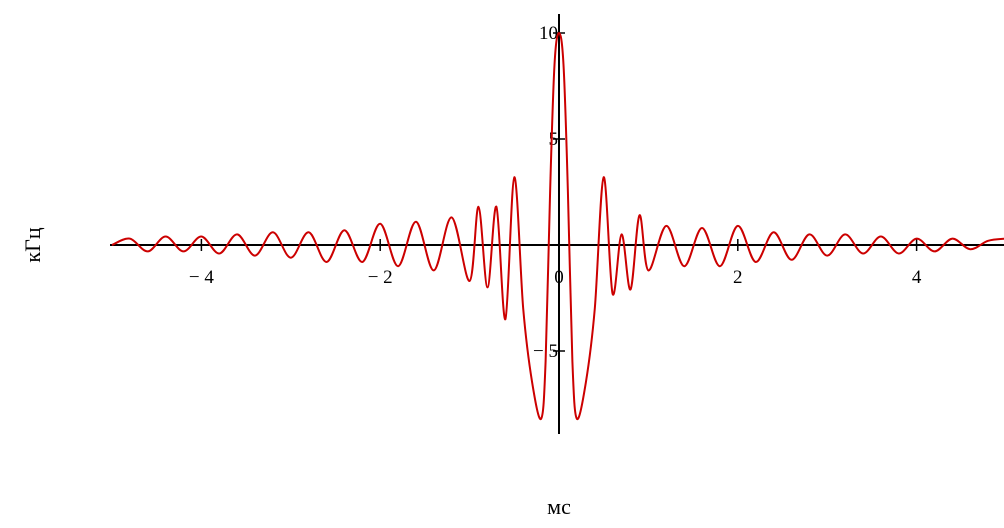  What do you see at coordinates (32, 244) in the screenshot?
I see `y-axis-label: кГц` at bounding box center [32, 244].